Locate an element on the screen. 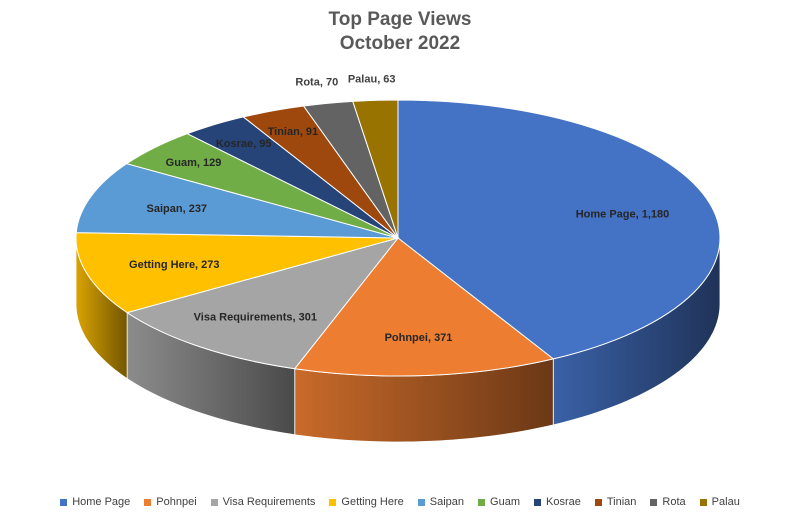  legend-item-kosrae: Kosrae is located at coordinates (557, 502).